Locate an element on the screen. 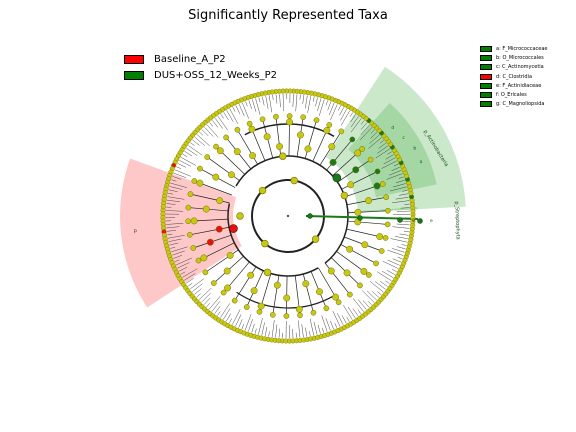 The height and width of the screenshot is (432, 576). clade-legend-label: d: C_Clostridia is located at coordinates (514, 76).